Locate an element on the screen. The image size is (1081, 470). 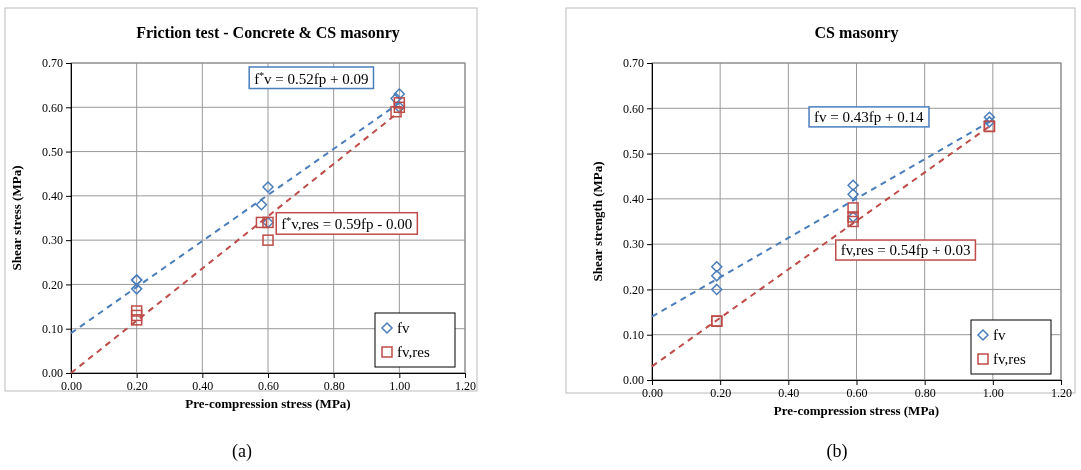
chart-title: Friction test - Concrete & CS masonry is located at coordinates (268, 33).